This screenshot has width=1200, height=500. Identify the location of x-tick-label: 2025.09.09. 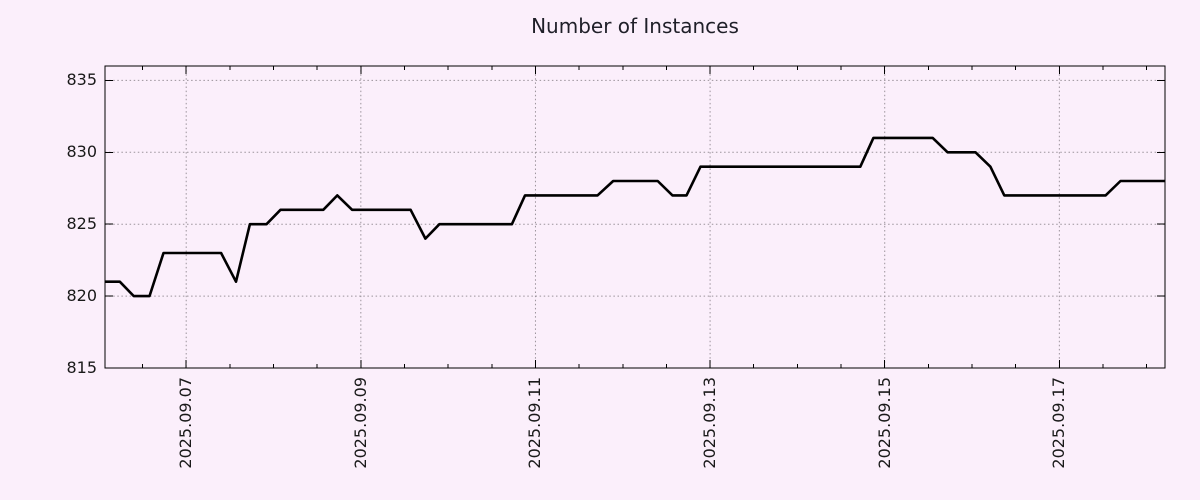
(360, 423).